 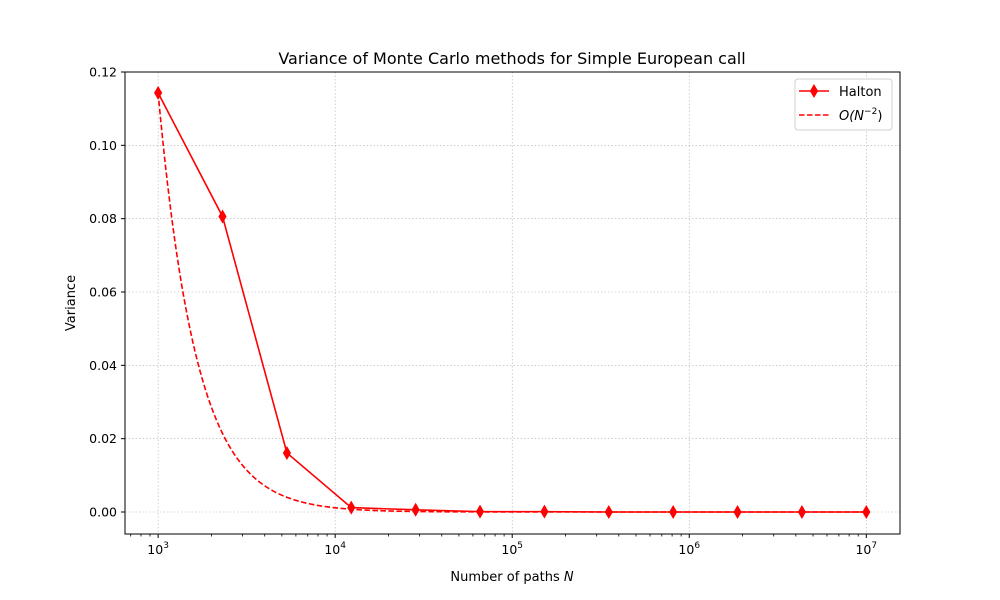 What do you see at coordinates (506, 577) in the screenshot?
I see `x-axis-label-text: Number of paths` at bounding box center [506, 577].